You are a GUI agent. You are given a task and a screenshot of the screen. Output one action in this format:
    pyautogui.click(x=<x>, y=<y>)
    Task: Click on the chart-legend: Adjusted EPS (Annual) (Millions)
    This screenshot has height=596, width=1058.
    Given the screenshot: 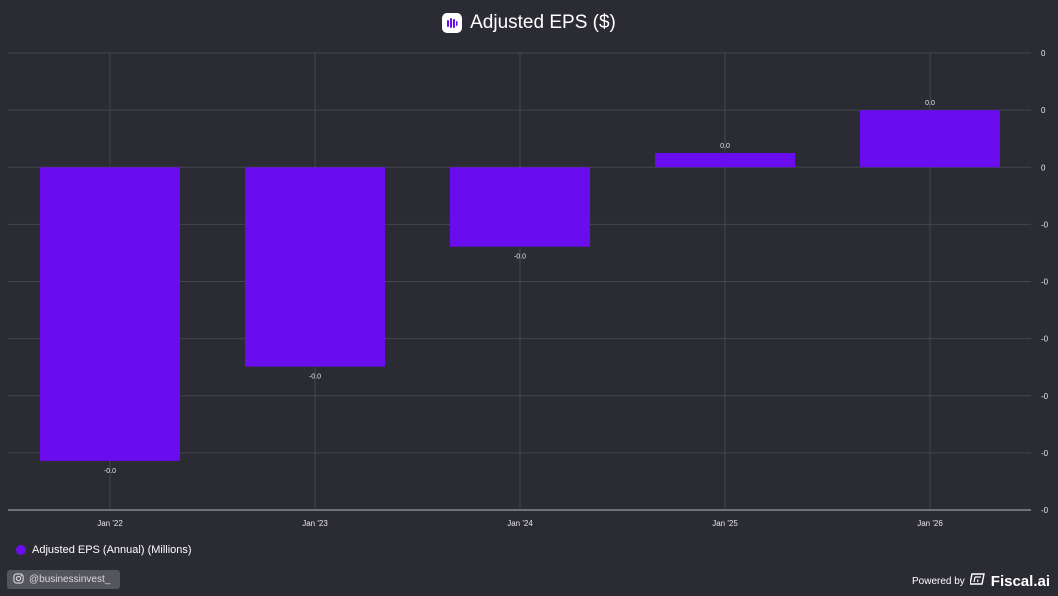 What is the action you would take?
    pyautogui.click(x=104, y=550)
    